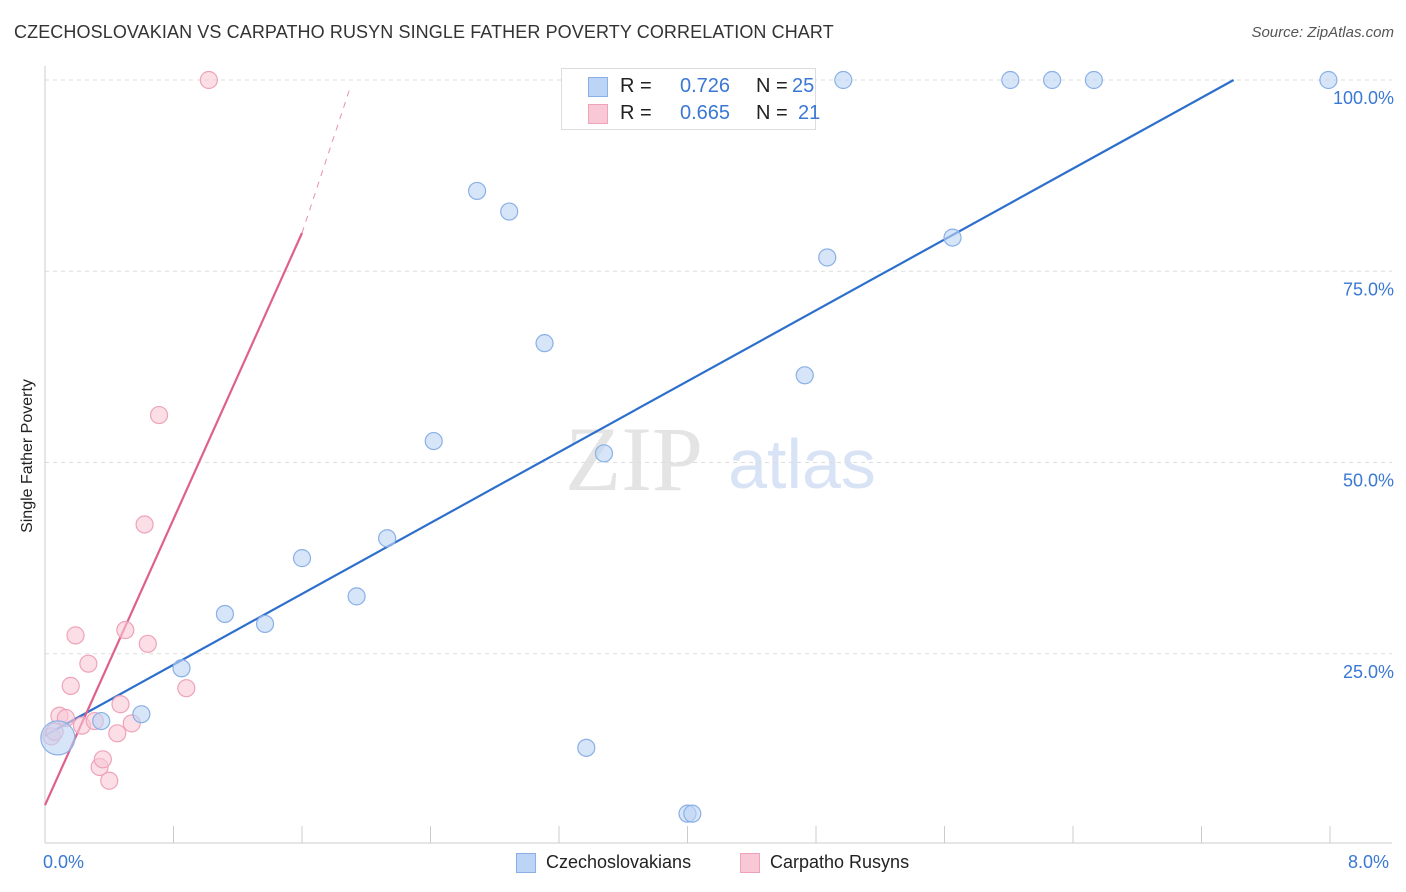 Image resolution: width=1406 pixels, height=892 pixels. What do you see at coordinates (326, 160) in the screenshot?
I see `carpatho-rusyn-trendline-extension` at bounding box center [326, 160].